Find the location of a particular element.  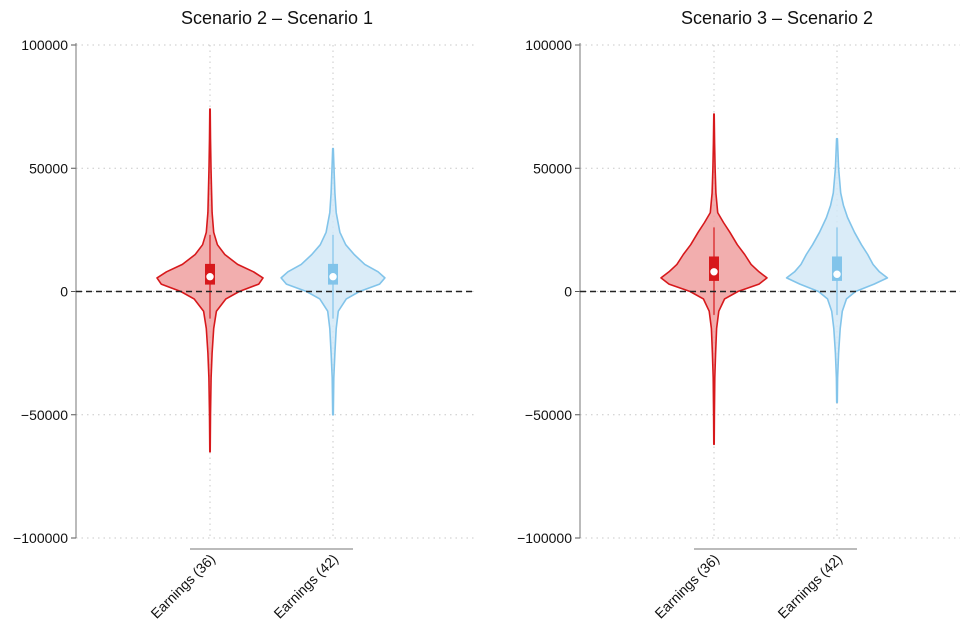

panel-title: Scenario 2 – Scenario 1 is located at coordinates (277, 18).